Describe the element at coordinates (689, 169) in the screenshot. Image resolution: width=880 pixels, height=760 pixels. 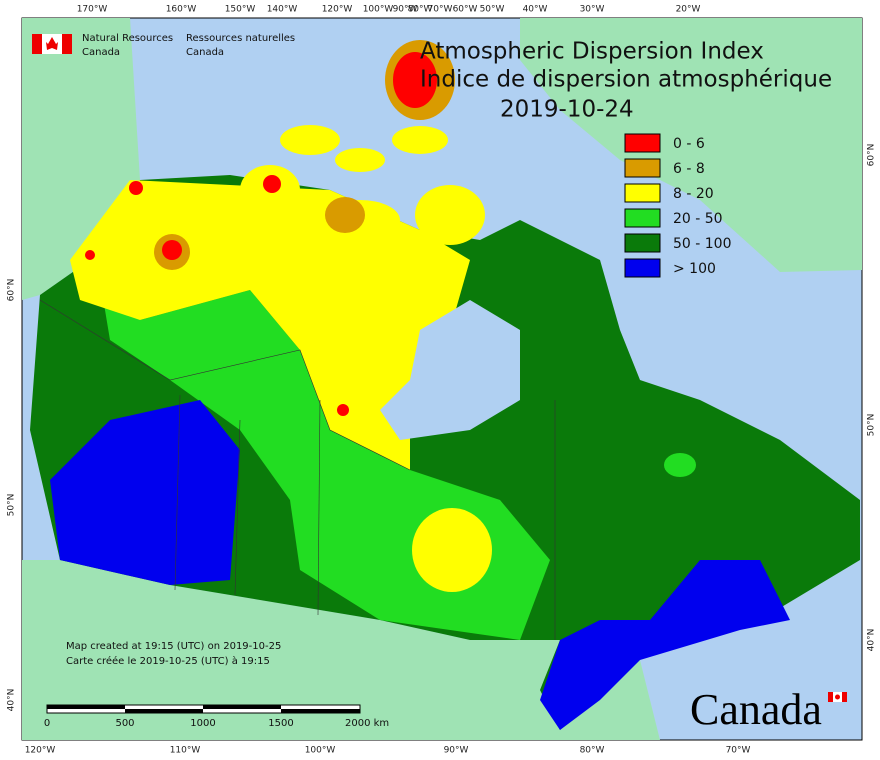
I see `legend-label: 6 - 8` at that location.